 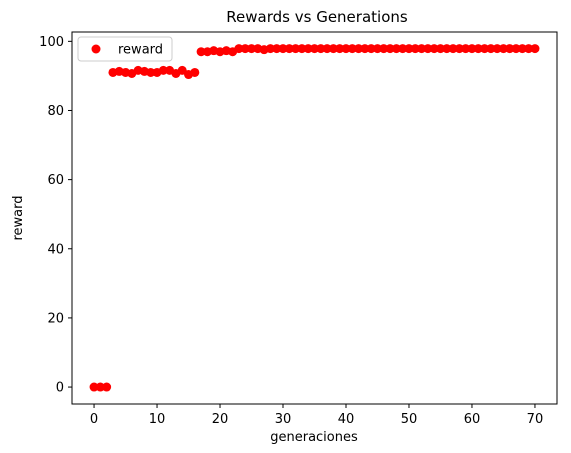 What do you see at coordinates (346, 419) in the screenshot?
I see `x-tick-label: 40` at bounding box center [346, 419].